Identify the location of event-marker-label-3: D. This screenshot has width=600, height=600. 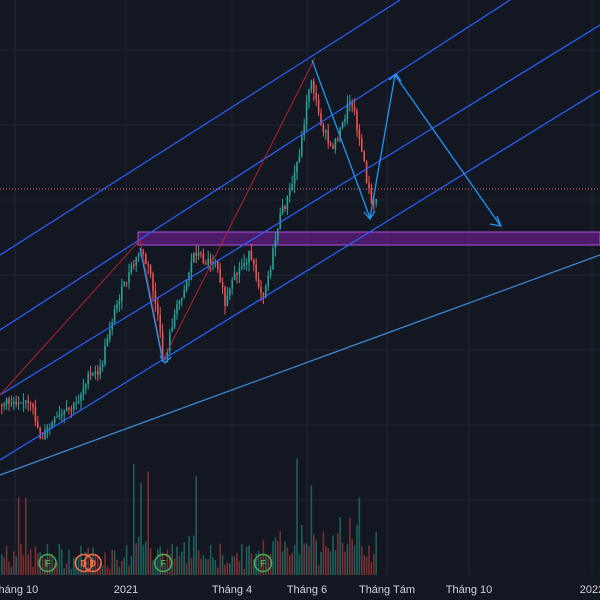
(92, 564).